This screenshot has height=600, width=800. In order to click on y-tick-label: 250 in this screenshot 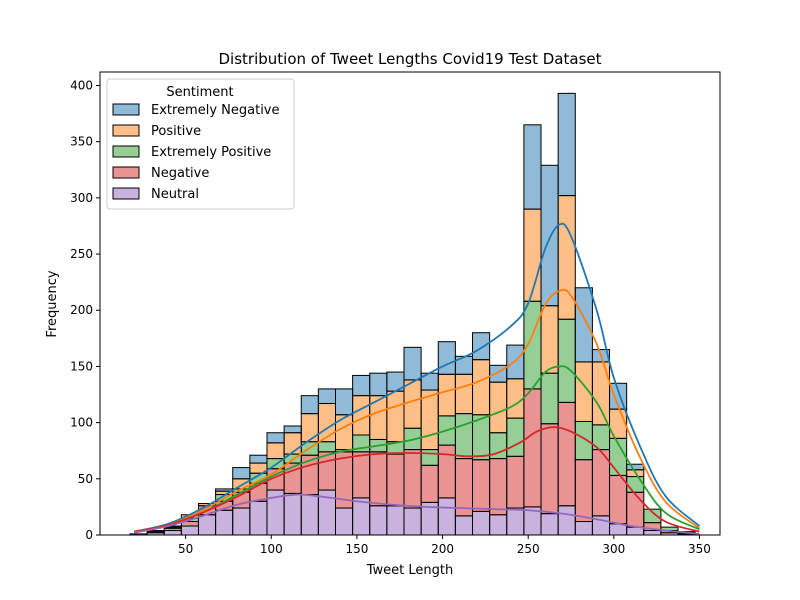, I will do `click(81, 254)`.